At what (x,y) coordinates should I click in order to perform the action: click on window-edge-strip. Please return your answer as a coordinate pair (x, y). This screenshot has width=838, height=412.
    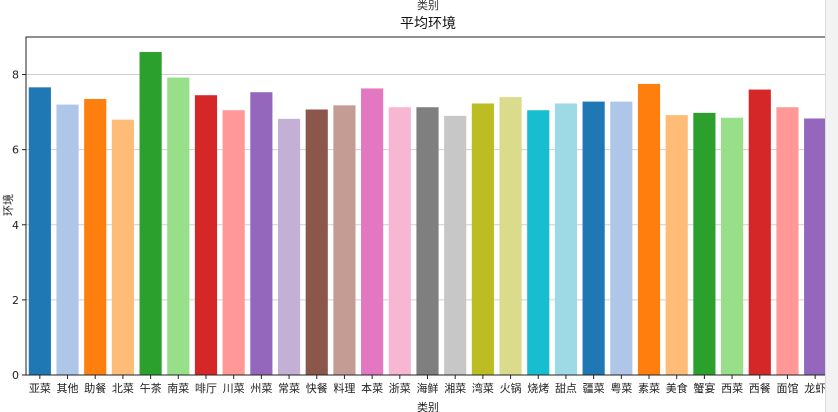
    Looking at the image, I should click on (831, 206).